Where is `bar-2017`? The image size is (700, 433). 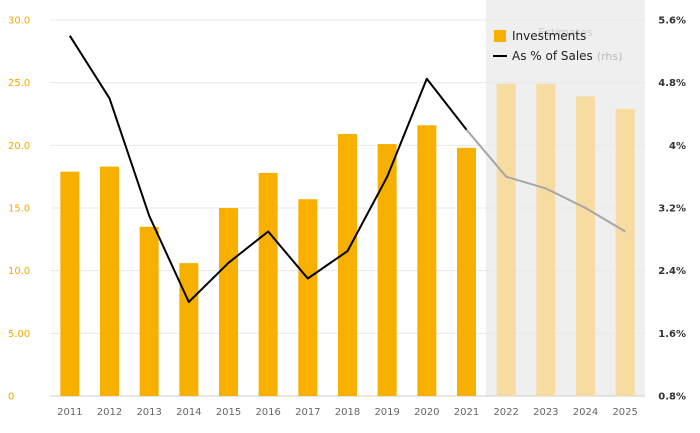
bar-2017 is located at coordinates (308, 297).